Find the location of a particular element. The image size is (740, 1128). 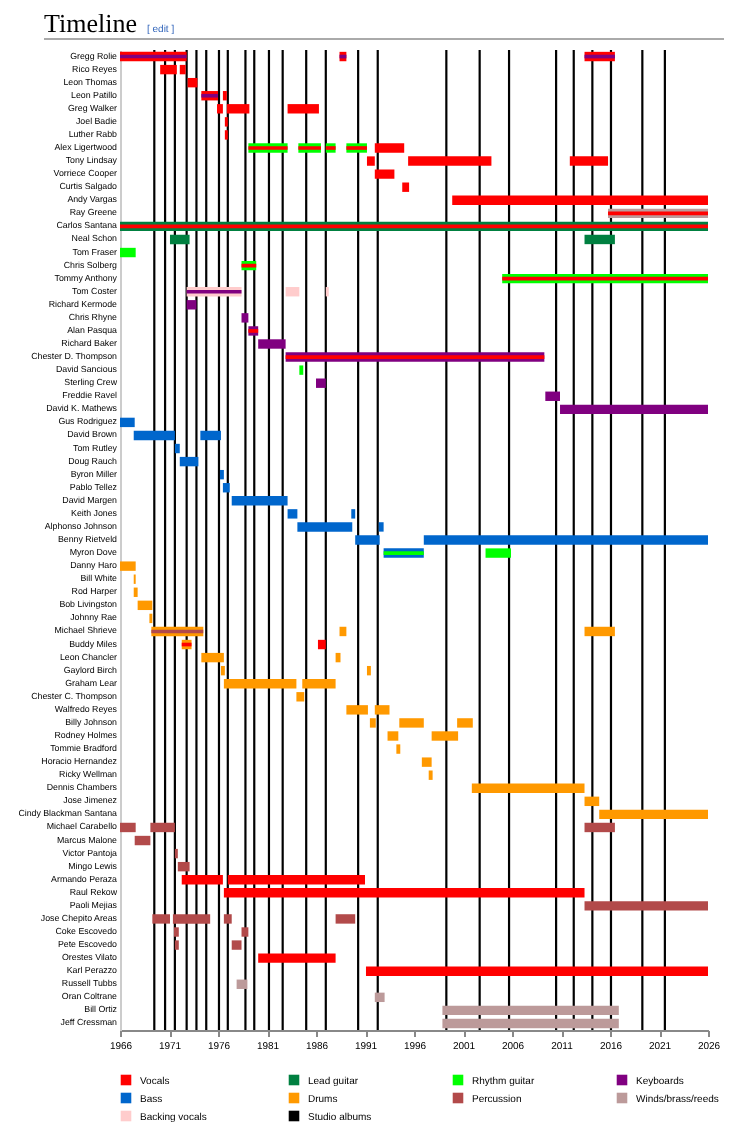

chart-title: Timeline is located at coordinates (90, 23).